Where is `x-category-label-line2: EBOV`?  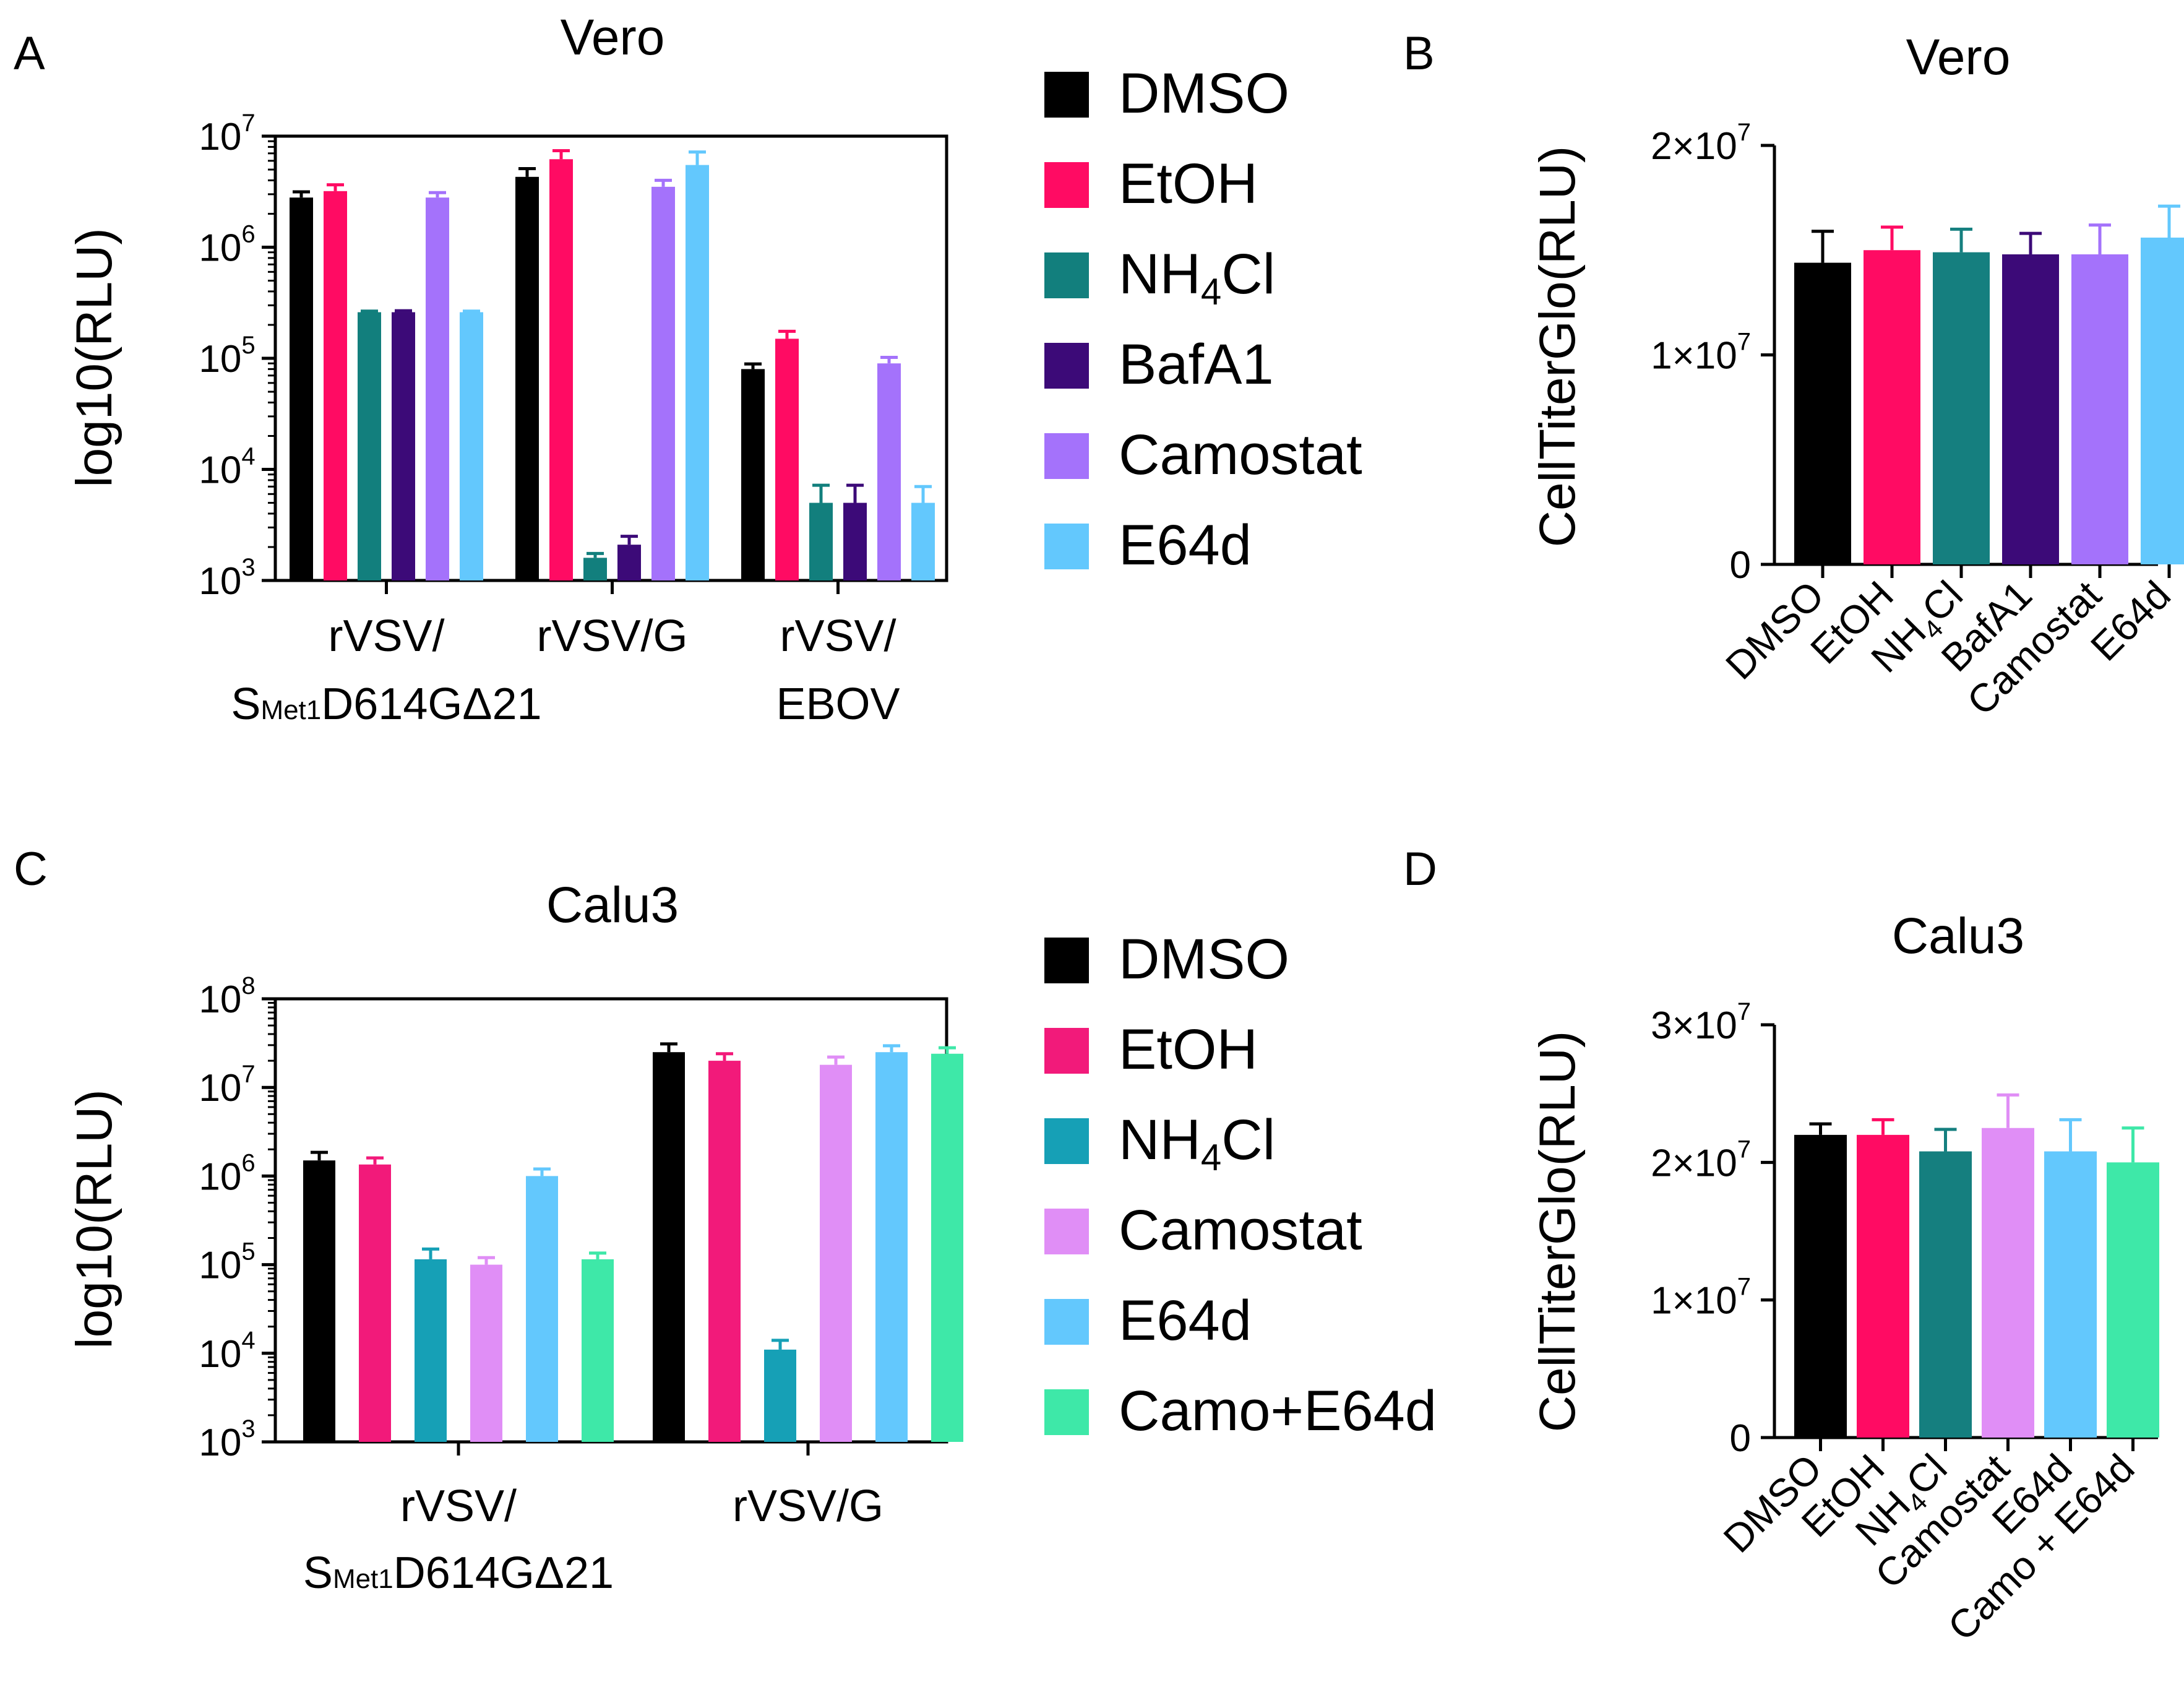 x-category-label-line2: EBOV is located at coordinates (838, 704).